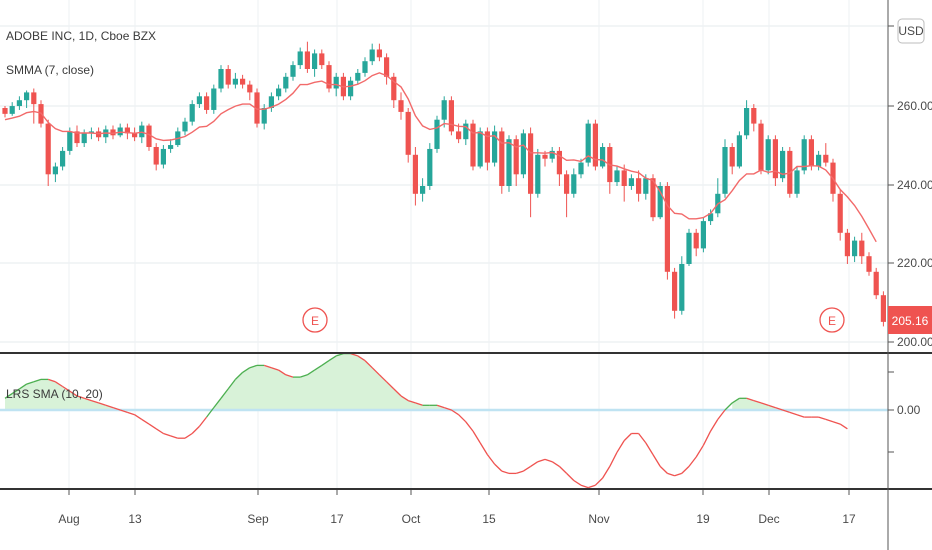 The width and height of the screenshot is (932, 550). What do you see at coordinates (832, 320) in the screenshot?
I see `earnings-marker-2: E` at bounding box center [832, 320].